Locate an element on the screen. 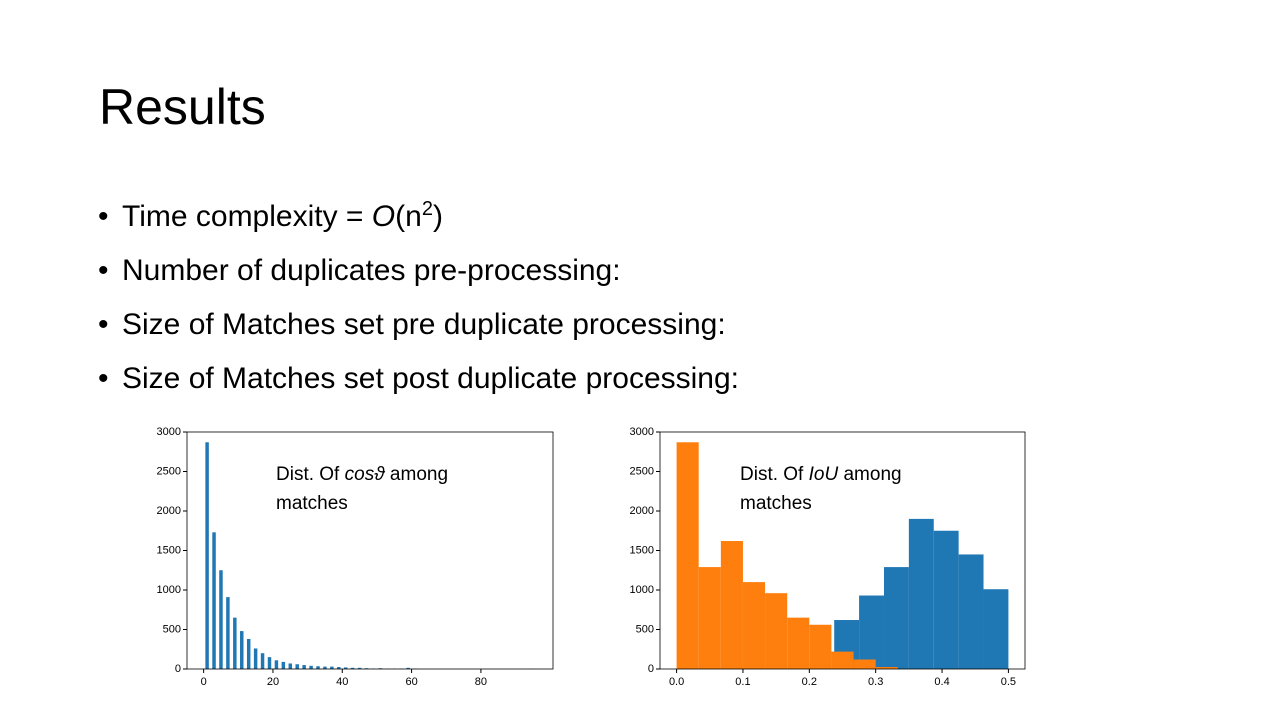 This screenshot has height=720, width=1280. annotation-text: IoU is located at coordinates (824, 474).